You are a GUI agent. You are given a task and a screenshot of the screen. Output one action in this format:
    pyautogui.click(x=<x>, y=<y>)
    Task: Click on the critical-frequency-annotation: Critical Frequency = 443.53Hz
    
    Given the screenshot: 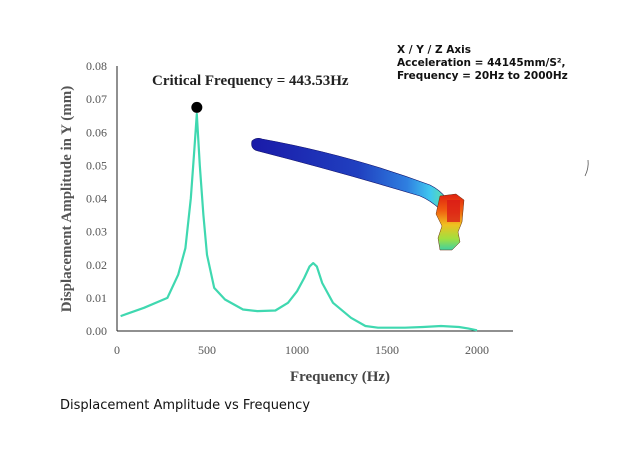 What is the action you would take?
    pyautogui.click(x=250, y=81)
    